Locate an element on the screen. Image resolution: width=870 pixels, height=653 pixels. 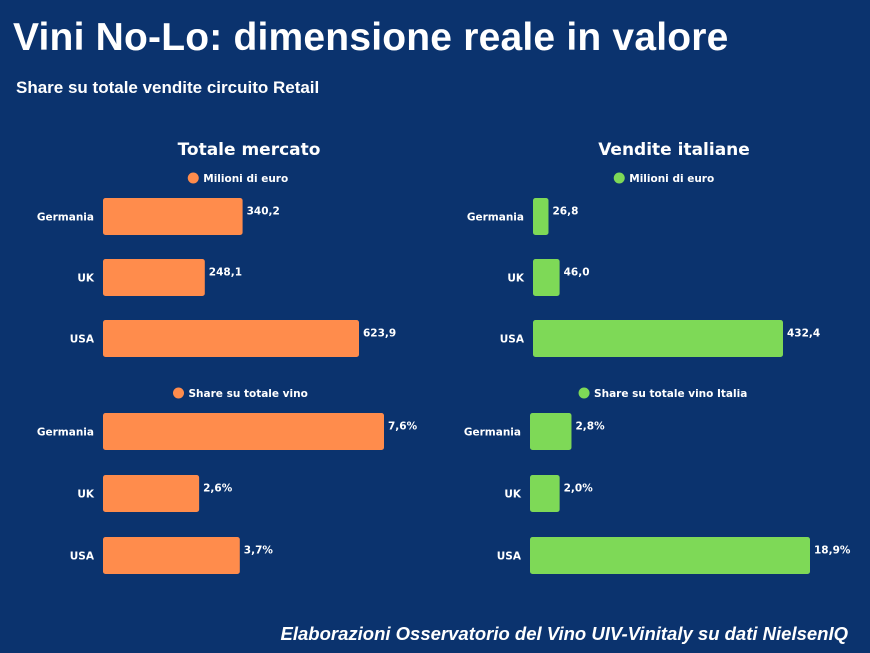
data-label: 26,8 is located at coordinates (565, 212).